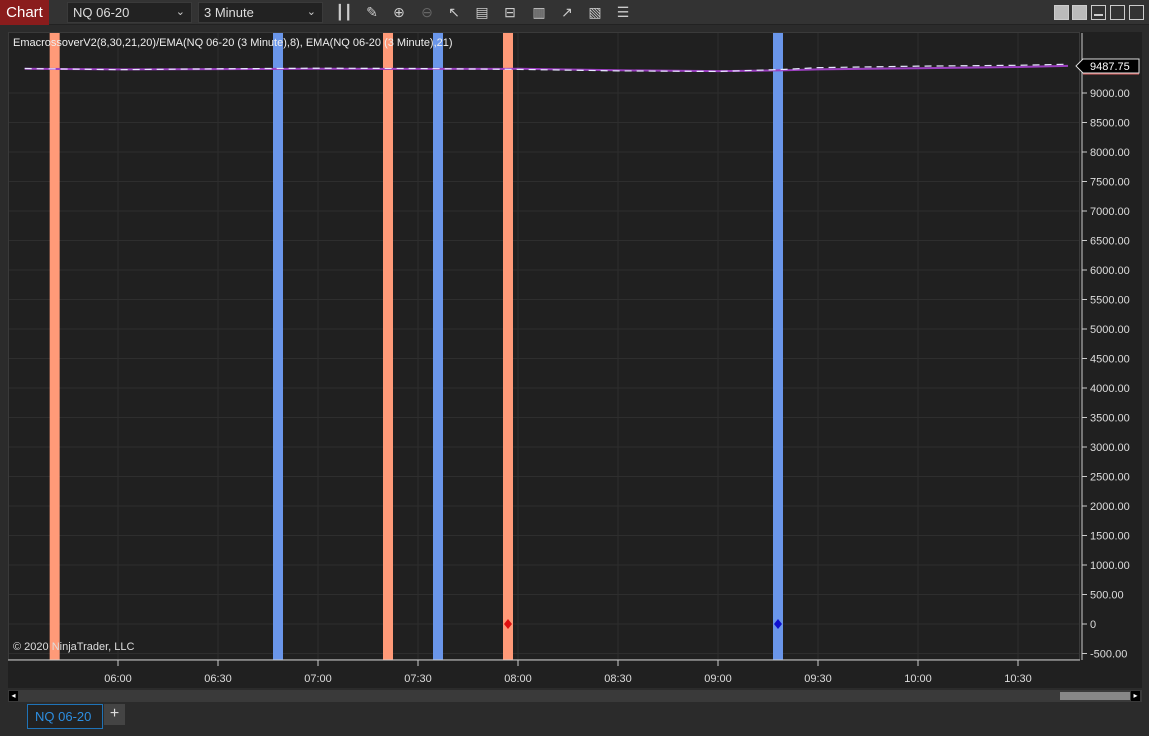 This screenshot has width=1149, height=736. I want to click on zoom-out-icon: ⊖, so click(427, 12).